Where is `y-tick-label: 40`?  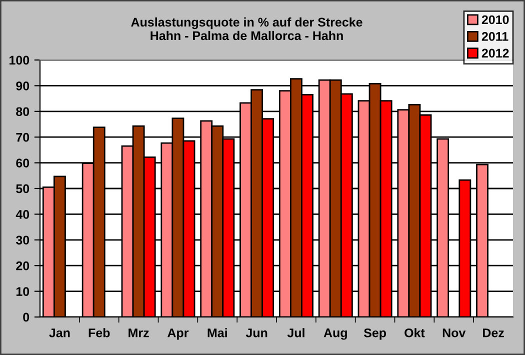
y-tick-label: 40 is located at coordinates (23, 214).